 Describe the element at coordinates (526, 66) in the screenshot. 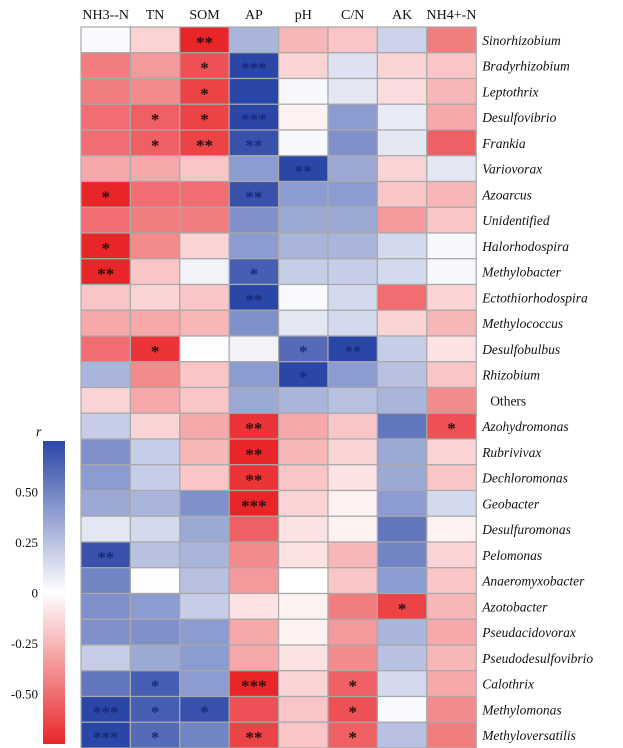

I see `row-label: Bradyrhizobium` at that location.